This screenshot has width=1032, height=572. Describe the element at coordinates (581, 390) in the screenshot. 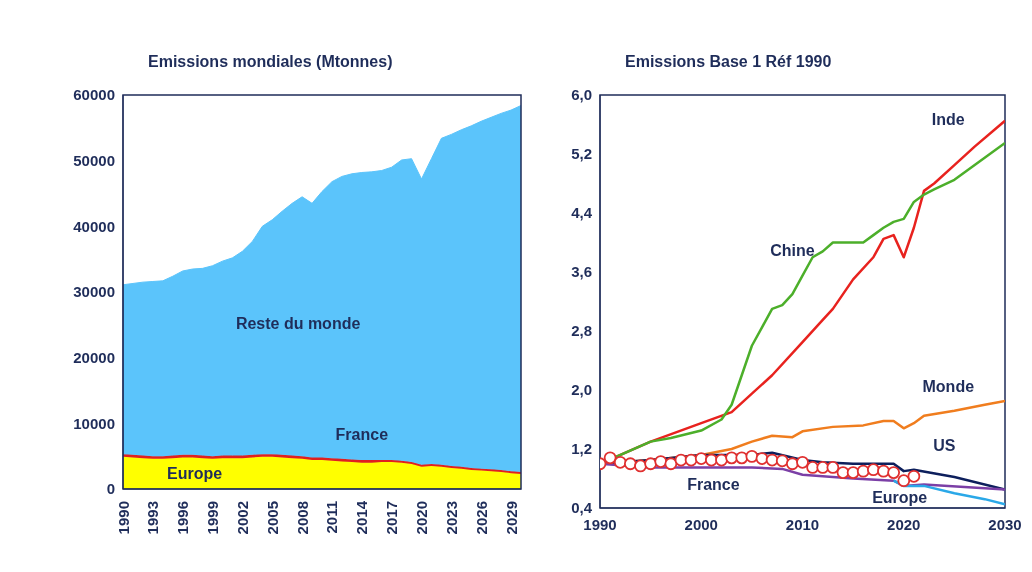

I see `y-tick-label: 2,0` at that location.